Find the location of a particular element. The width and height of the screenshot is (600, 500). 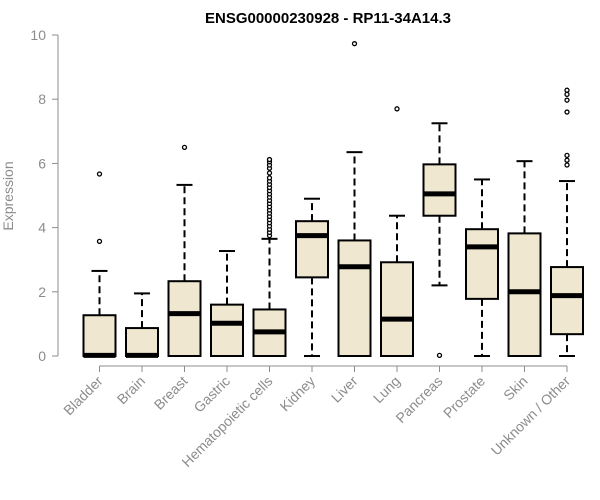

y-tick-label: 0 is located at coordinates (42, 356).